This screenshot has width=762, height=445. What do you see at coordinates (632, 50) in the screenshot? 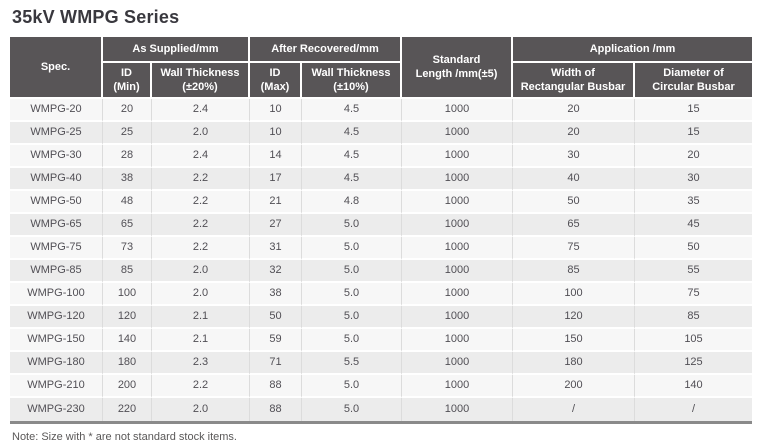
I see `header-application: Application /mm` at bounding box center [632, 50].